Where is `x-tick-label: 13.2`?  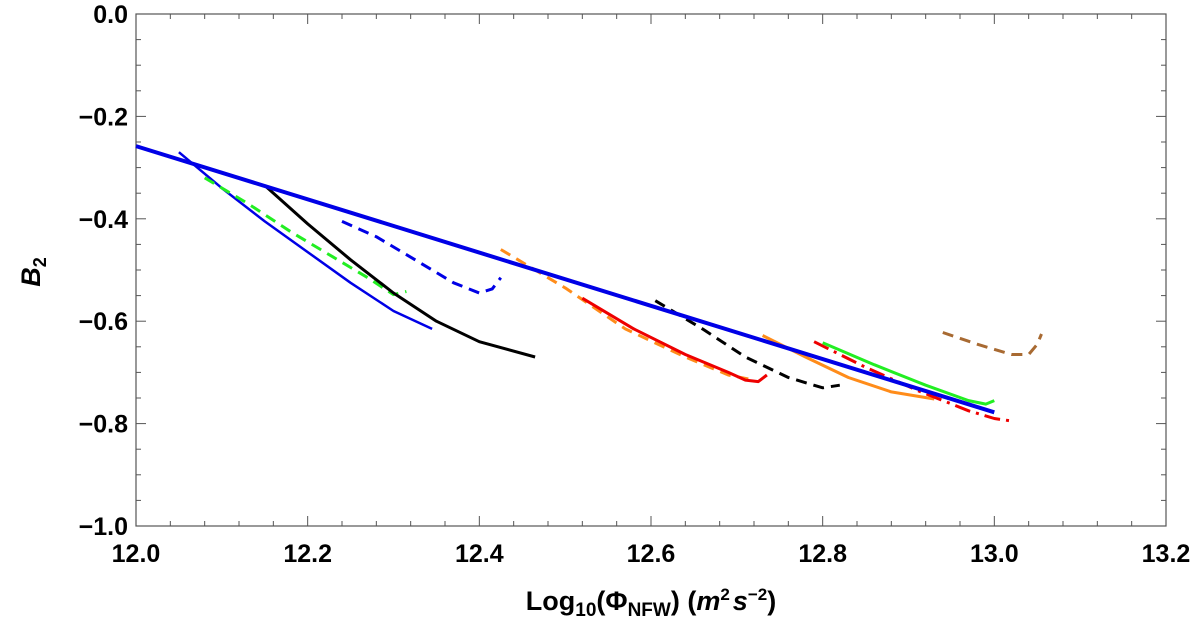 x-tick-label: 13.2 is located at coordinates (1166, 554).